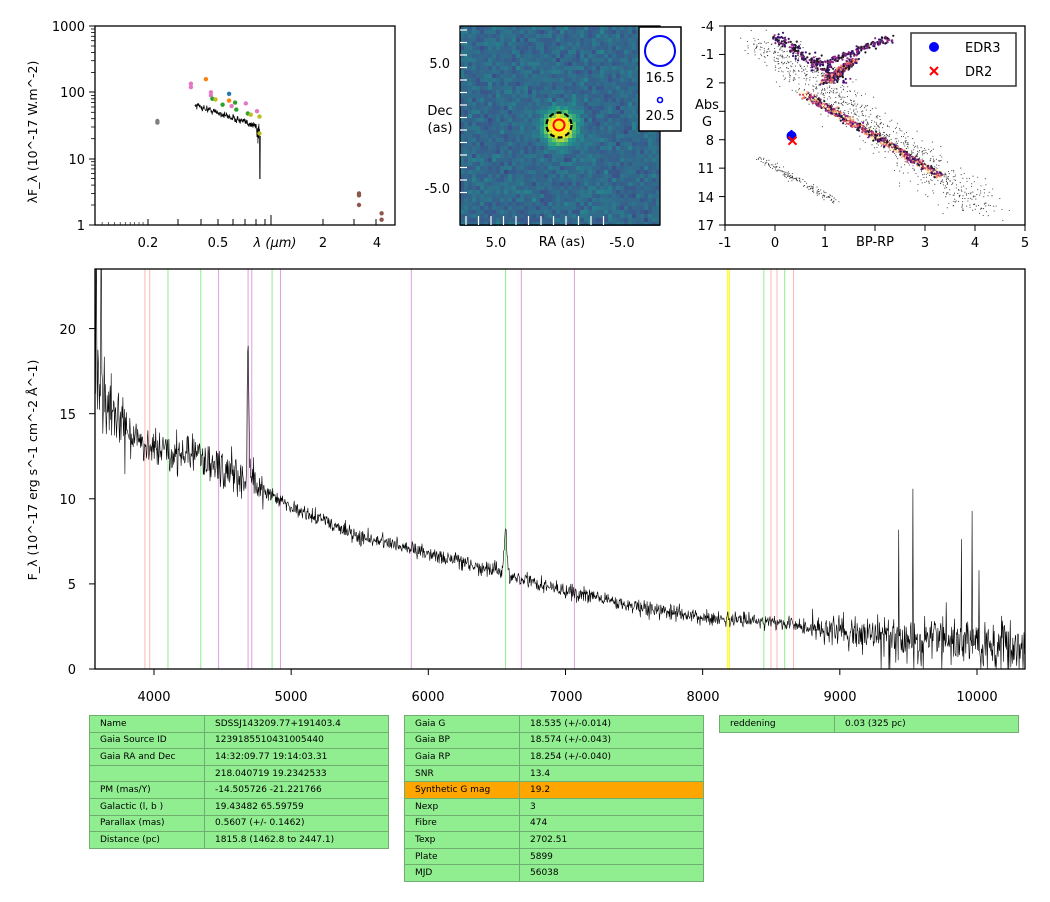  What do you see at coordinates (148, 243) in the screenshot?
I see `sed-x-tick-label: 0.2` at bounding box center [148, 243].